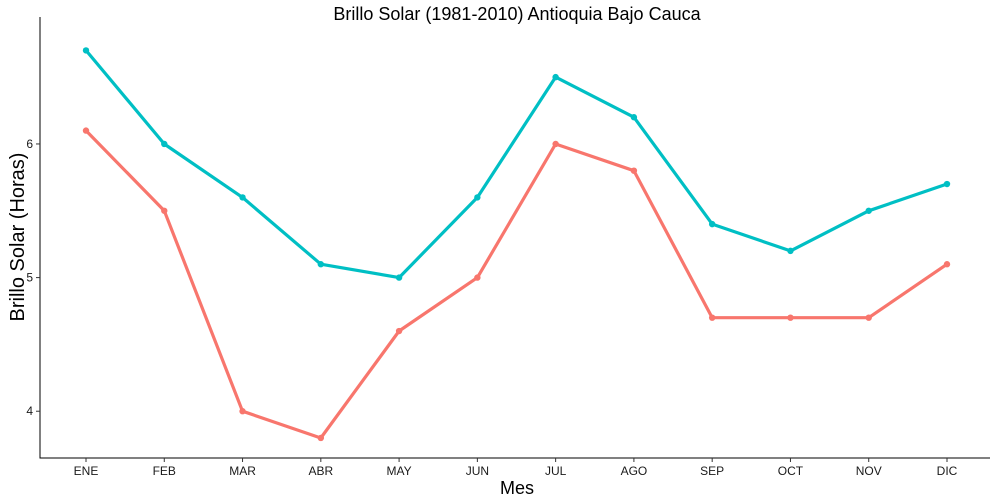  I want to click on x-tick-label: NOV, so click(869, 471).